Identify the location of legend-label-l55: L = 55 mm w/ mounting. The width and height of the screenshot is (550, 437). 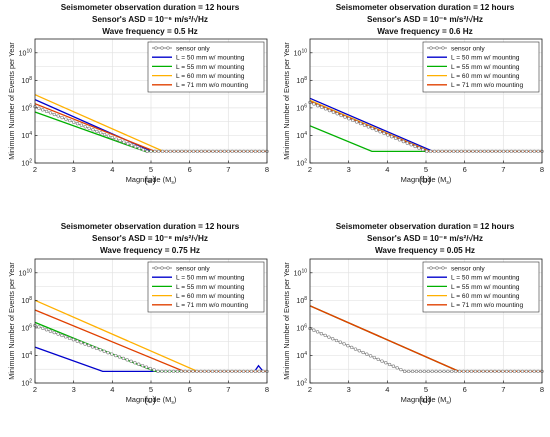
(210, 287).